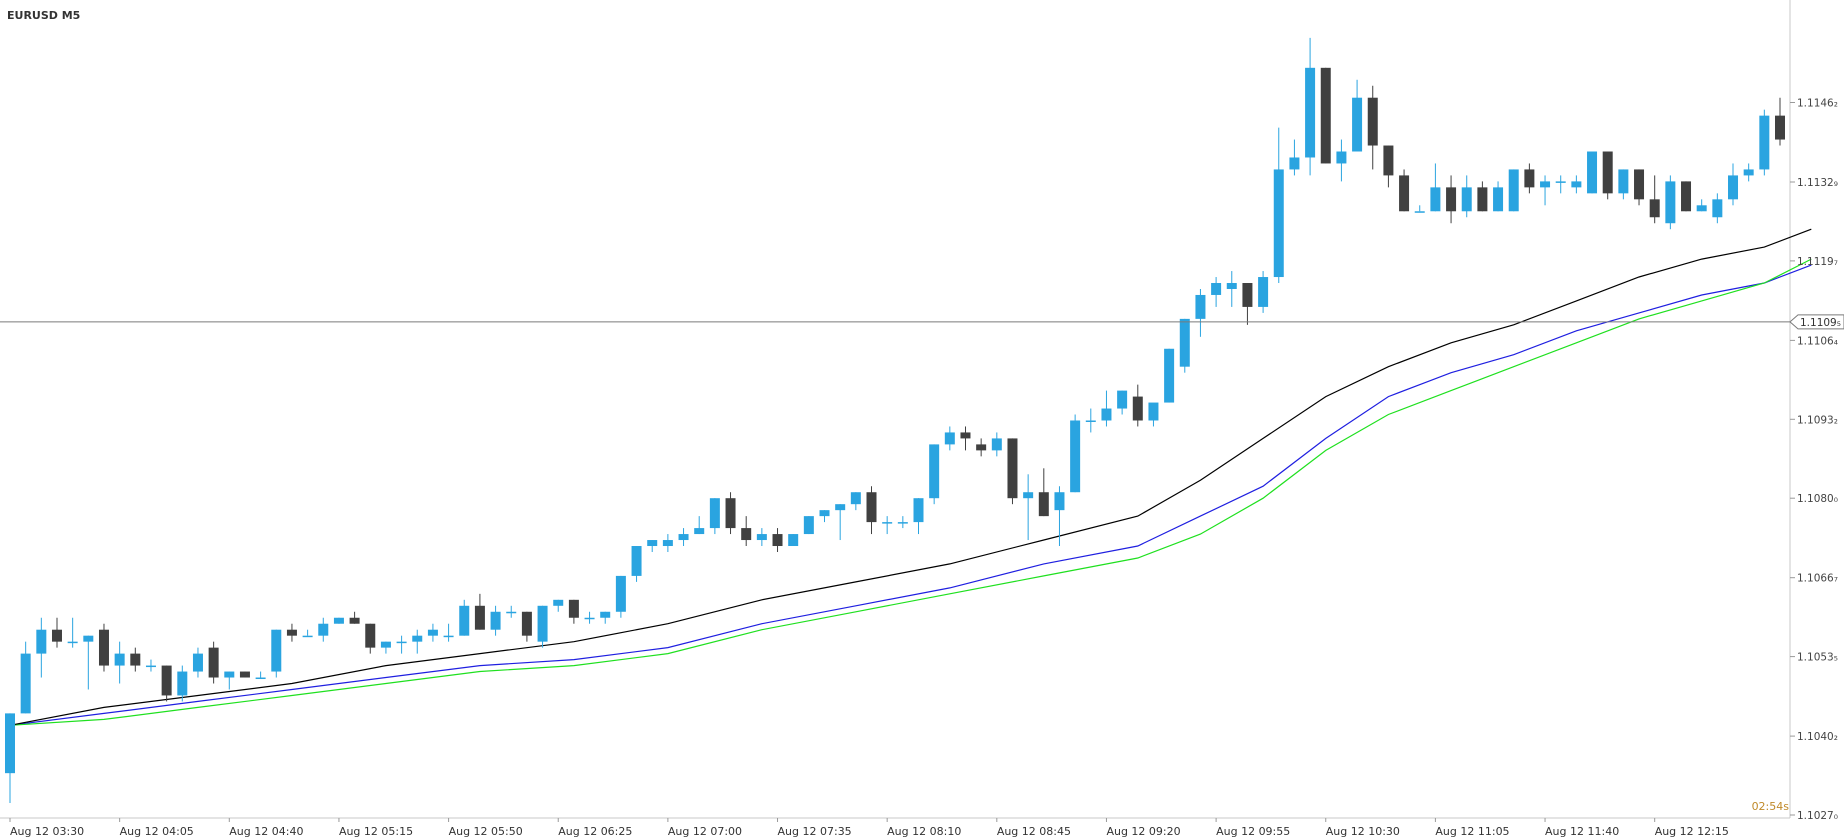 This screenshot has height=840, width=1844. Describe the element at coordinates (1472, 831) in the screenshot. I see `x-tick-label: Aug 12 11:05` at that location.